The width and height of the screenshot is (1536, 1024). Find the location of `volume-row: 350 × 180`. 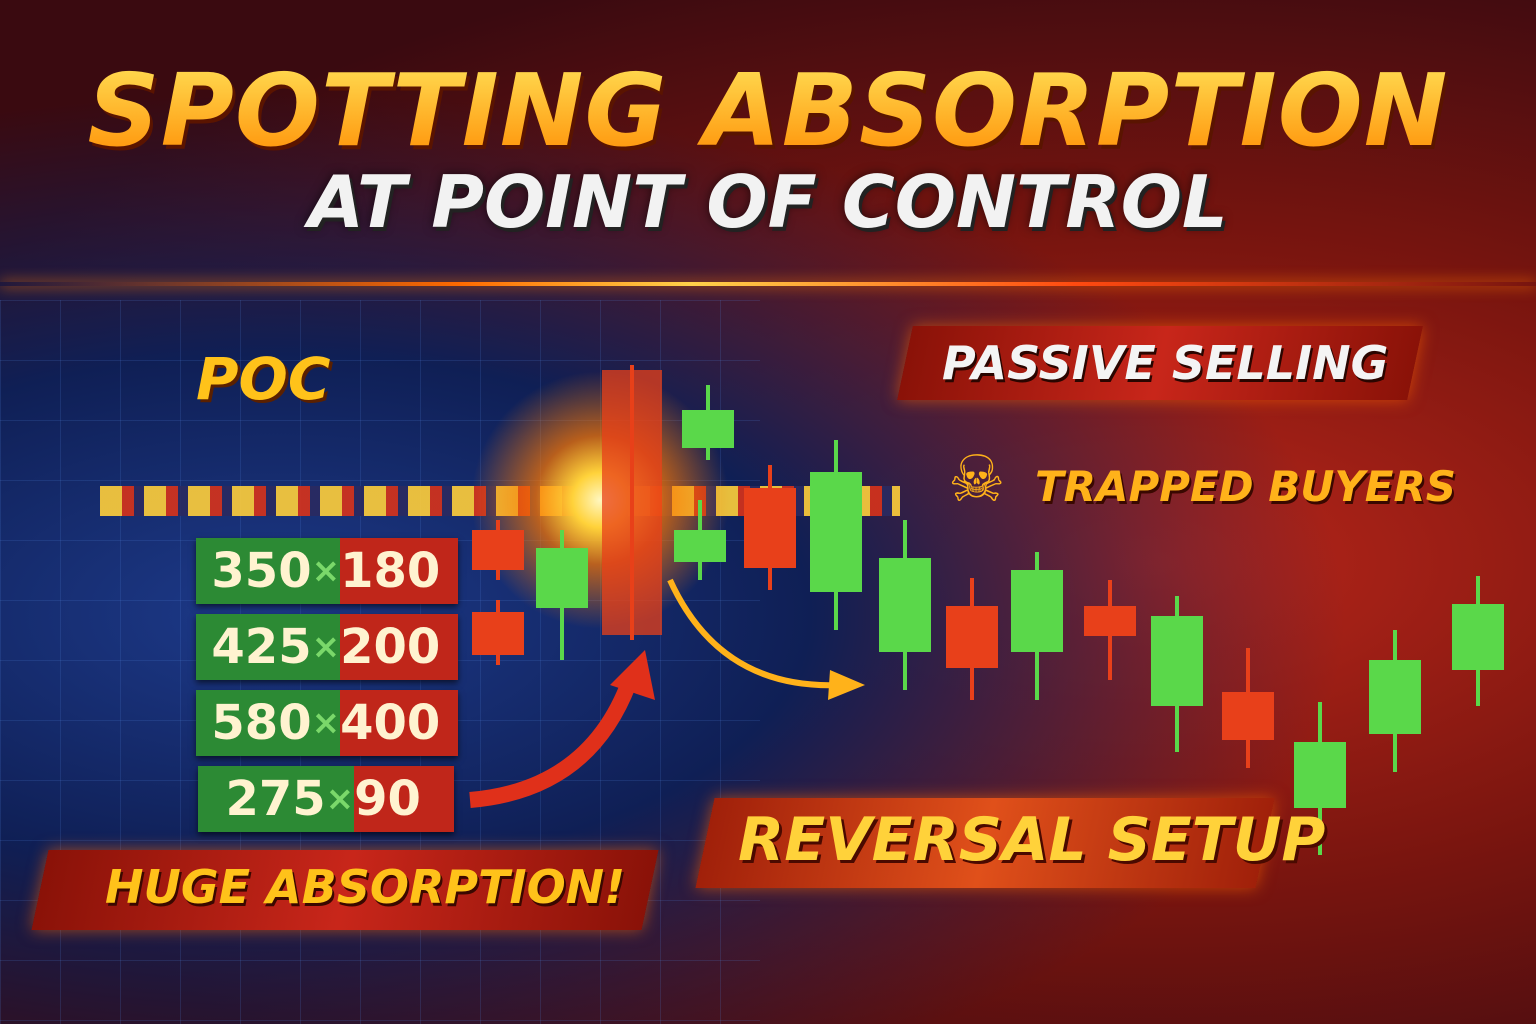

volume-row: 350 × 180 is located at coordinates (327, 571).